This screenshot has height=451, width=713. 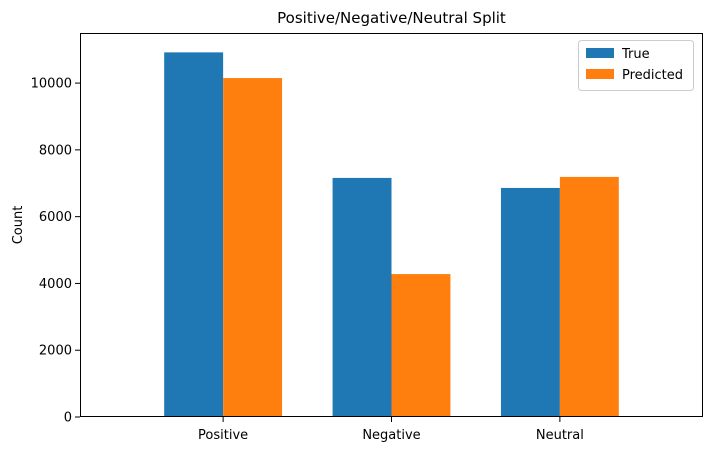 I want to click on x-tick-label-negative: Negative, so click(x=391, y=435).